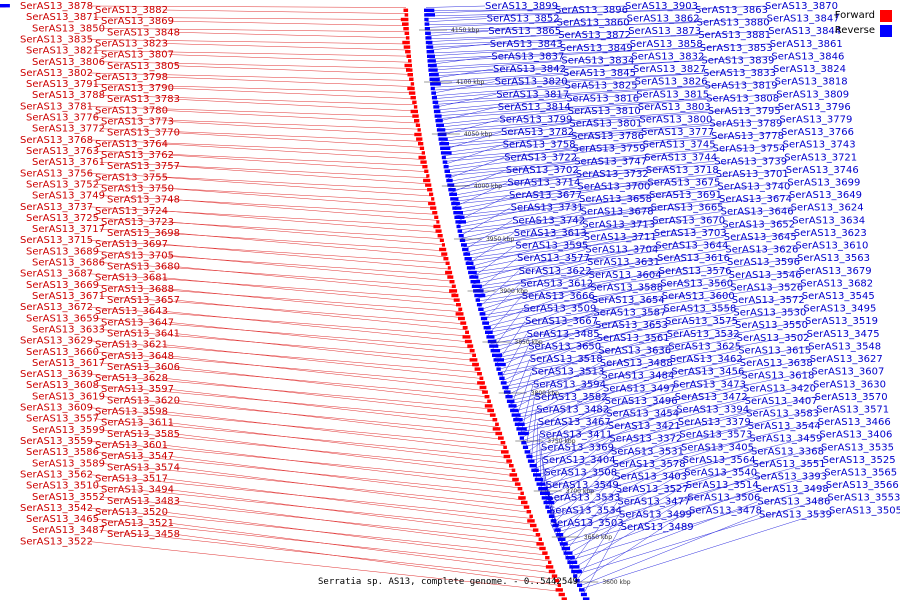 This screenshot has width=900, height=600. Describe the element at coordinates (68, 463) in the screenshot. I see `forward-gene-label: SerAS13_3589` at that location.